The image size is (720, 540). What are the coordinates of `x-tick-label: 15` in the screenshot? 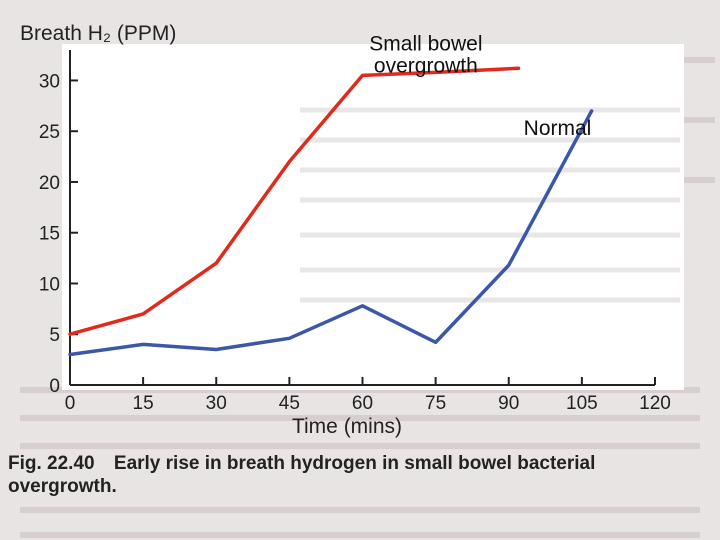 It's located at (143, 403).